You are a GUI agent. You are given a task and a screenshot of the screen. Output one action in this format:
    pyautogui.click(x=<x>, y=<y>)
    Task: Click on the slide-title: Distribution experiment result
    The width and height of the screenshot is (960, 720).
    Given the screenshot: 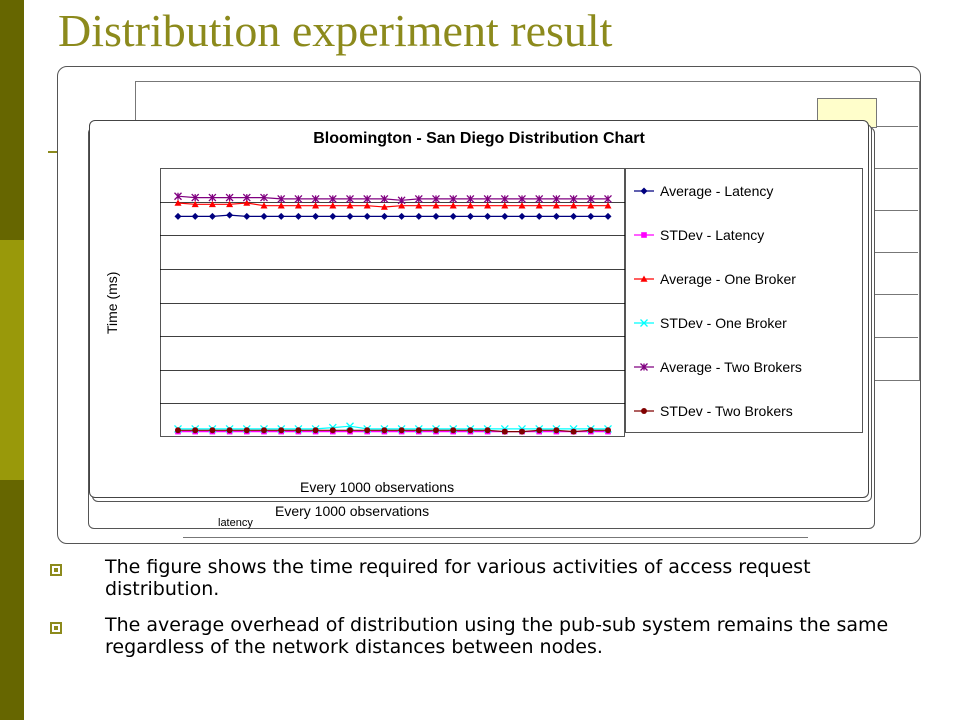 What is the action you would take?
    pyautogui.click(x=335, y=30)
    